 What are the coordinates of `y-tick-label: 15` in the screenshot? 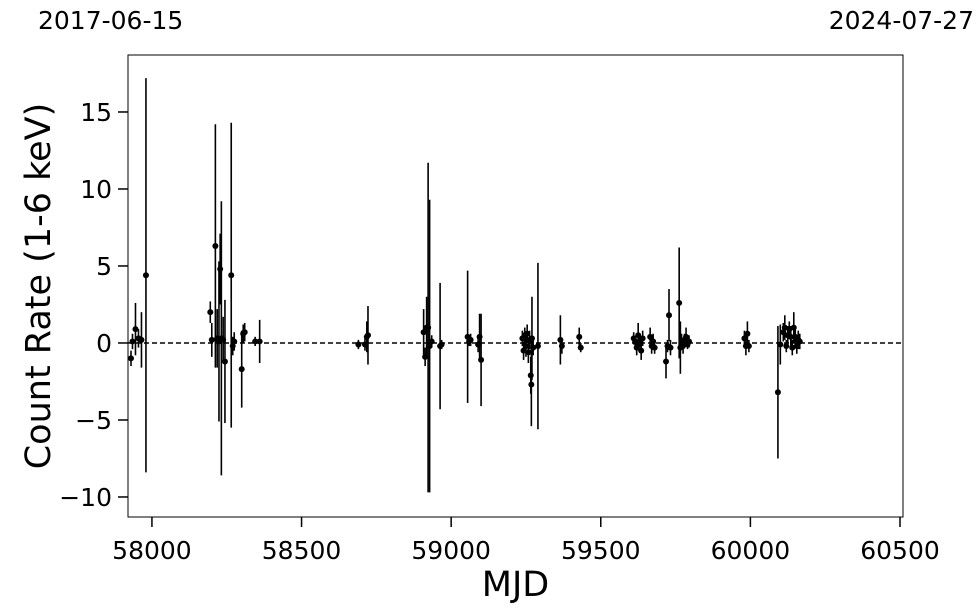 It's located at (96, 112).